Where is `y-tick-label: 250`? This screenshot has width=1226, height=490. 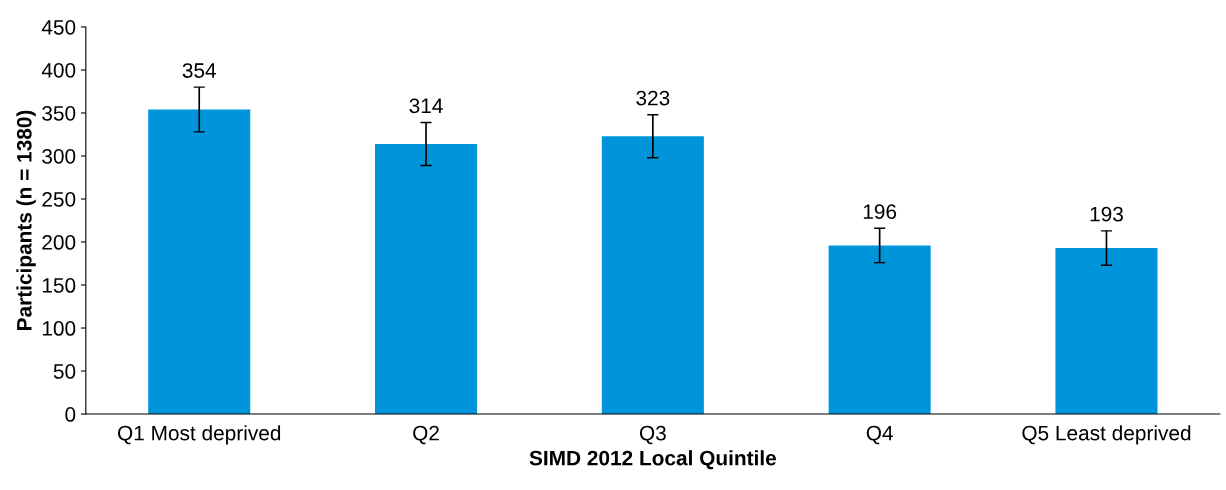 y-tick-label: 250 is located at coordinates (59, 199).